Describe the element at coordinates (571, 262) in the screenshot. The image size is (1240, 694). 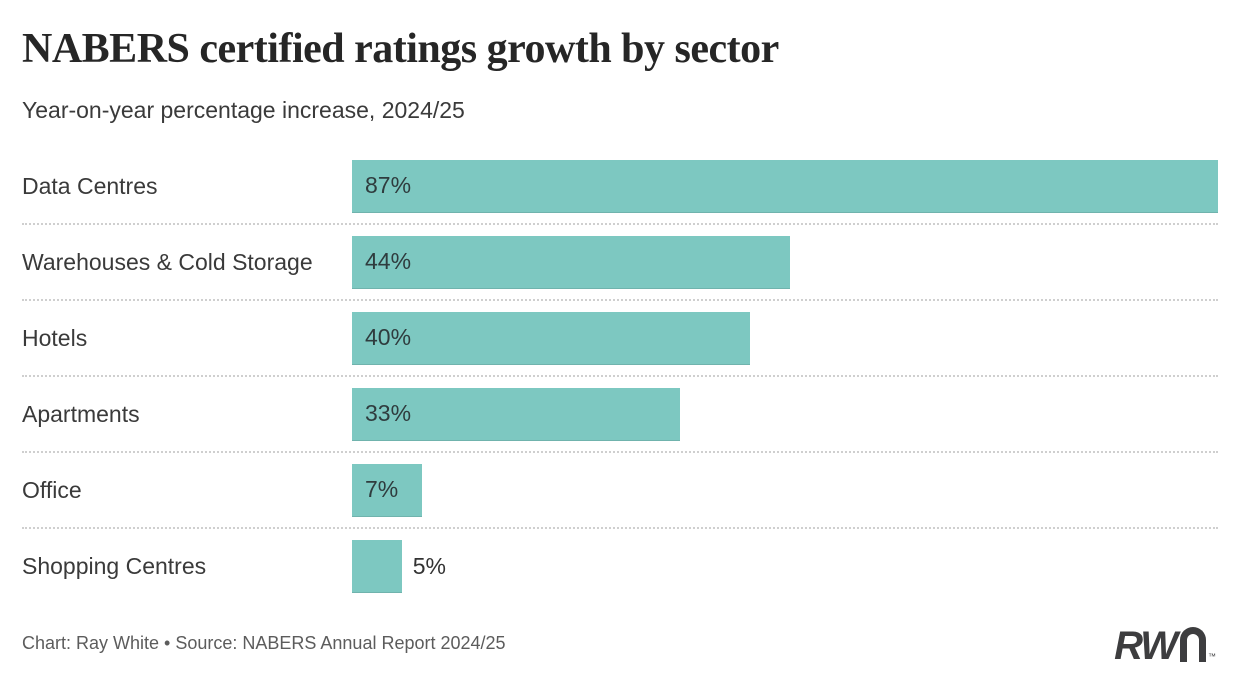
I see `bar: 44%` at that location.